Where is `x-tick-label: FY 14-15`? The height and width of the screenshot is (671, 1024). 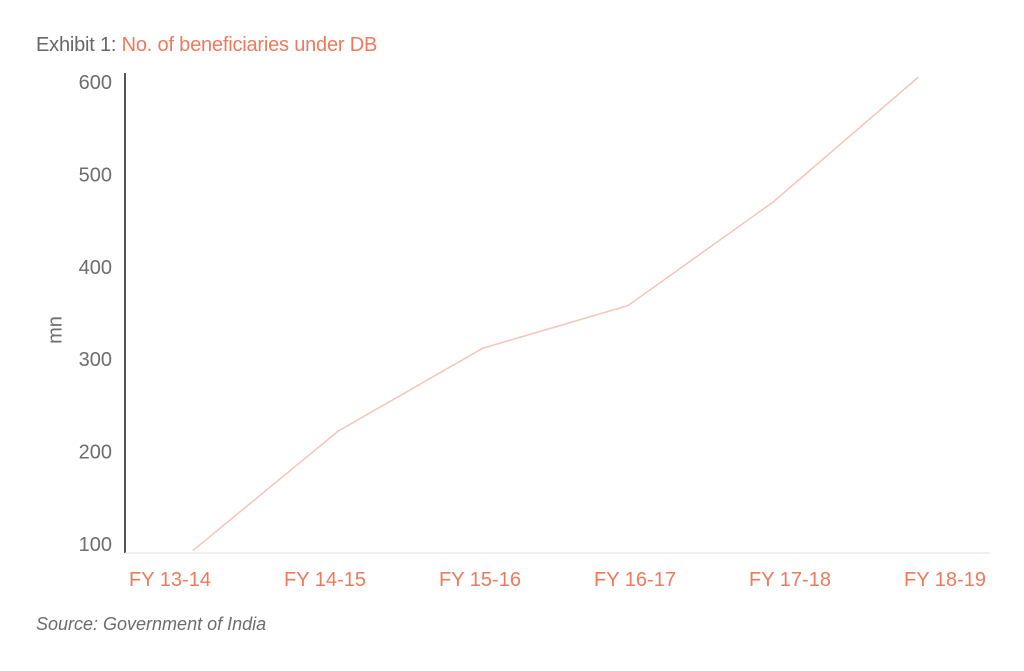 x-tick-label: FY 14-15 is located at coordinates (325, 580).